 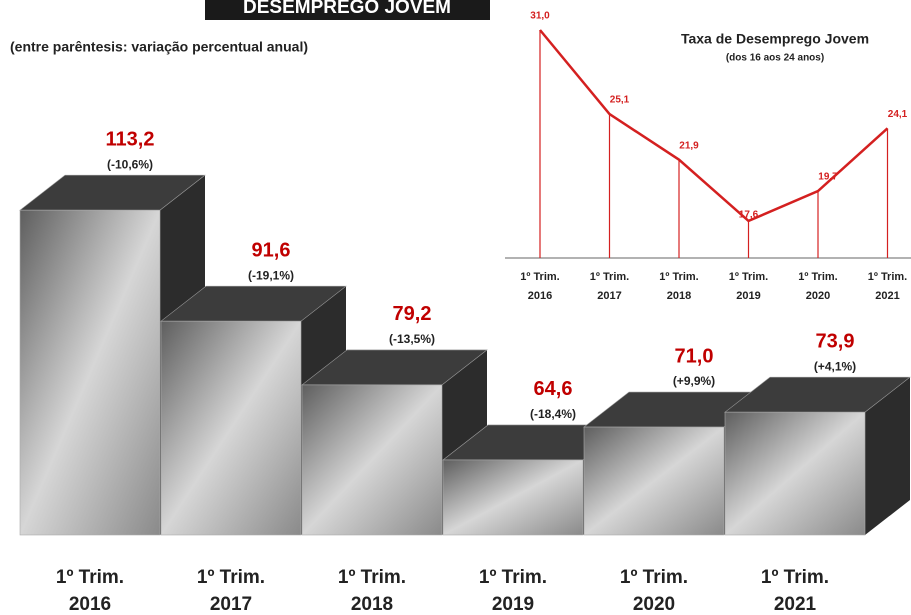 What do you see at coordinates (271, 250) in the screenshot?
I see `value-label: 91,6` at bounding box center [271, 250].